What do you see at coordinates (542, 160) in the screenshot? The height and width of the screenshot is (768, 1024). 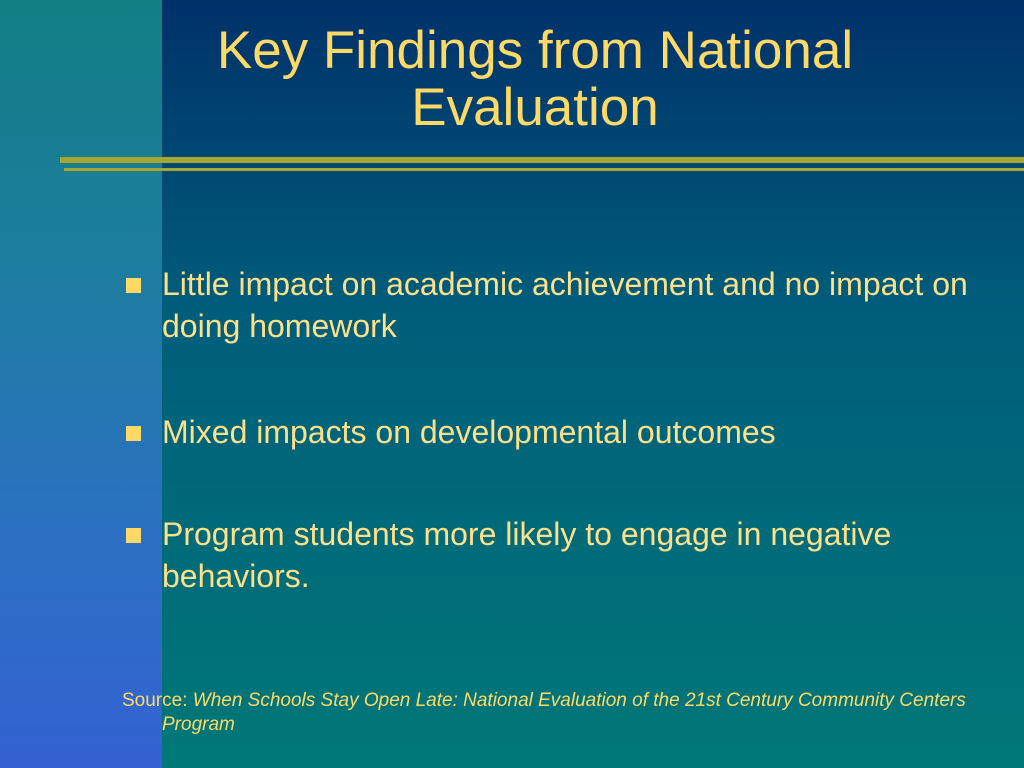 I see `title-divider-thick` at bounding box center [542, 160].